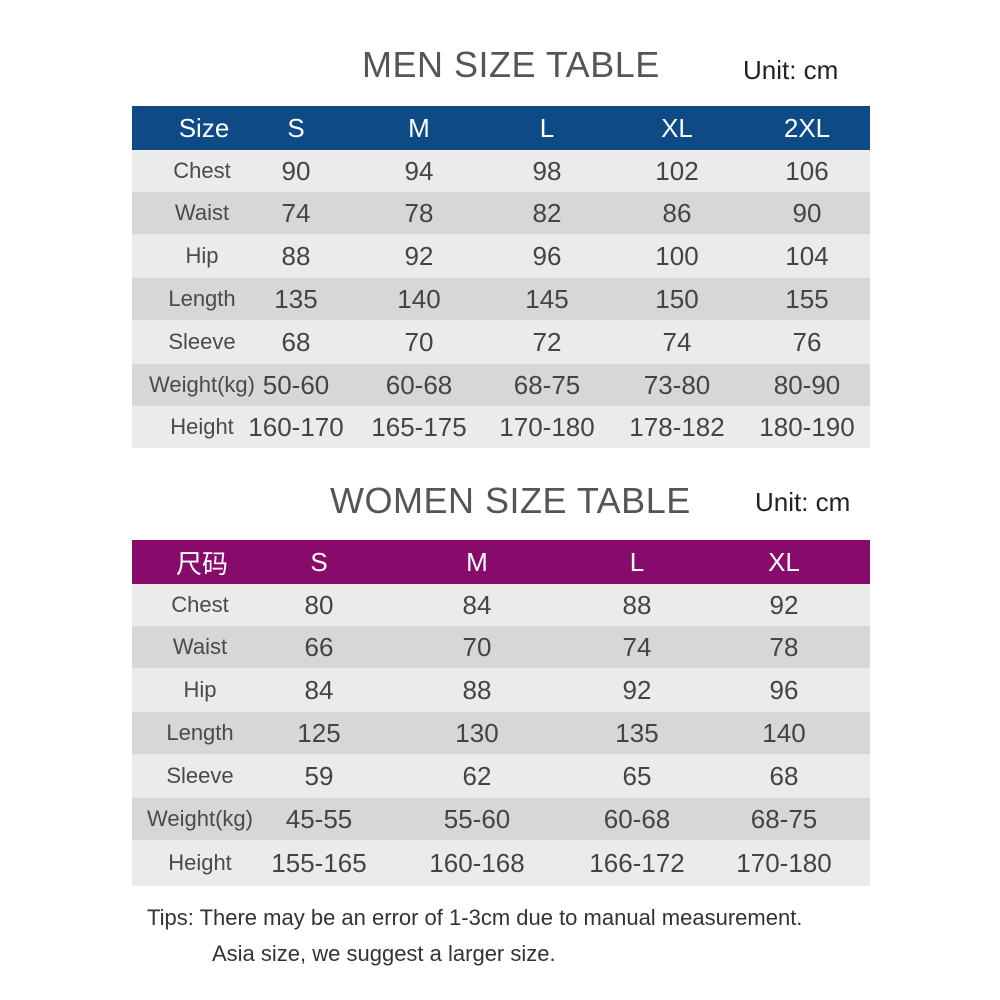 This screenshot has width=1000, height=1000. What do you see at coordinates (784, 862) in the screenshot?
I see `table-cell: 170-180` at bounding box center [784, 862].